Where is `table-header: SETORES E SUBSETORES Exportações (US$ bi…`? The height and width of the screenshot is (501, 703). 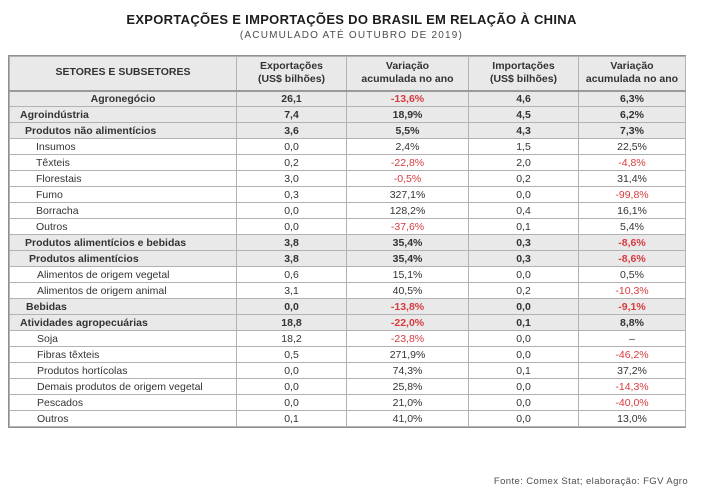 table-header: SETORES E SUBSETORES Exportações (US$ bi… is located at coordinates (347, 74).